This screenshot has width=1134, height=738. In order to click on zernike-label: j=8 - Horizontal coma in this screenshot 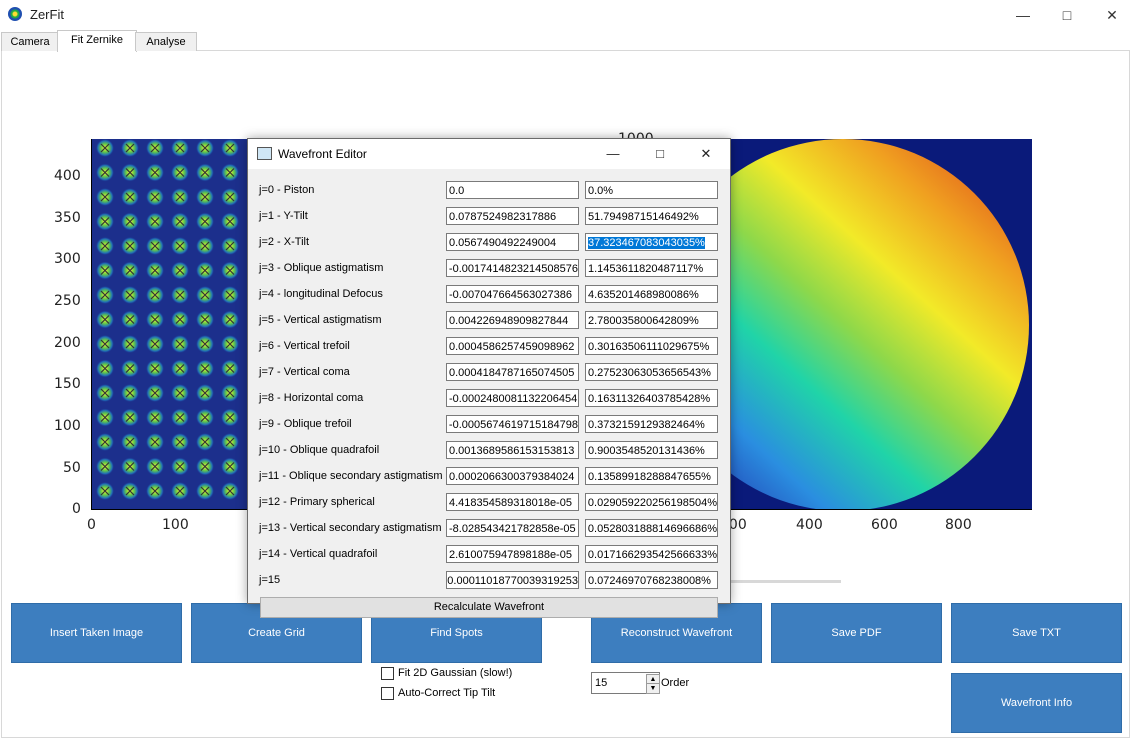, I will do `click(311, 398)`.